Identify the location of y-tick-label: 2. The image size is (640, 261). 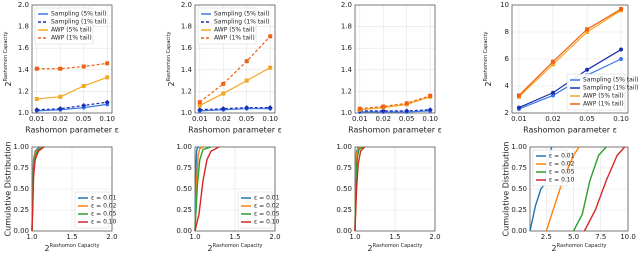
(507, 113).